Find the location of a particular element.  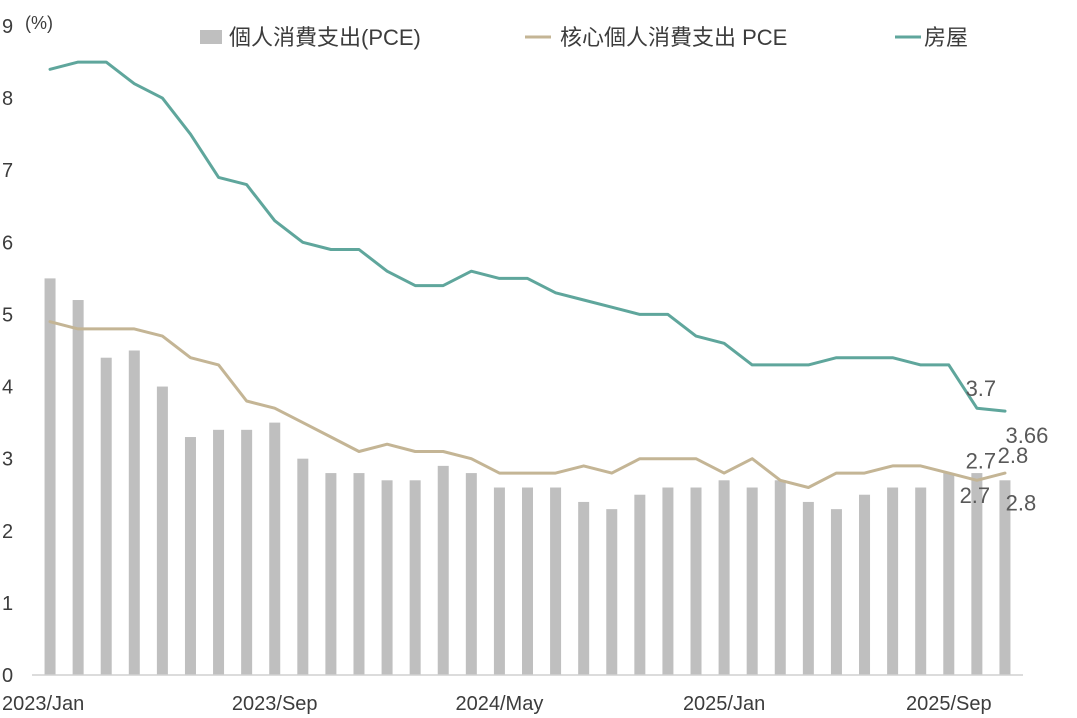

legend: 個人消費支出(PCE) 核心個人消費支出 PCE 房屋 is located at coordinates (584, 37).